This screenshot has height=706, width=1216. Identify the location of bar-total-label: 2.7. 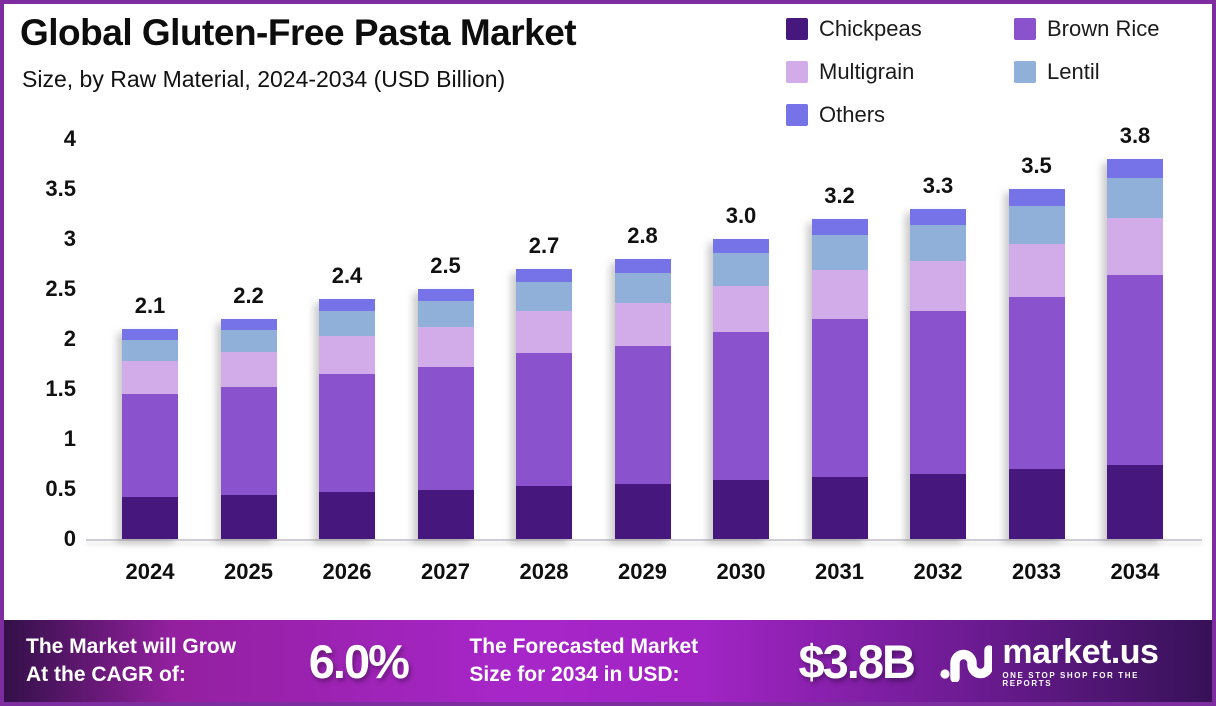
(544, 245).